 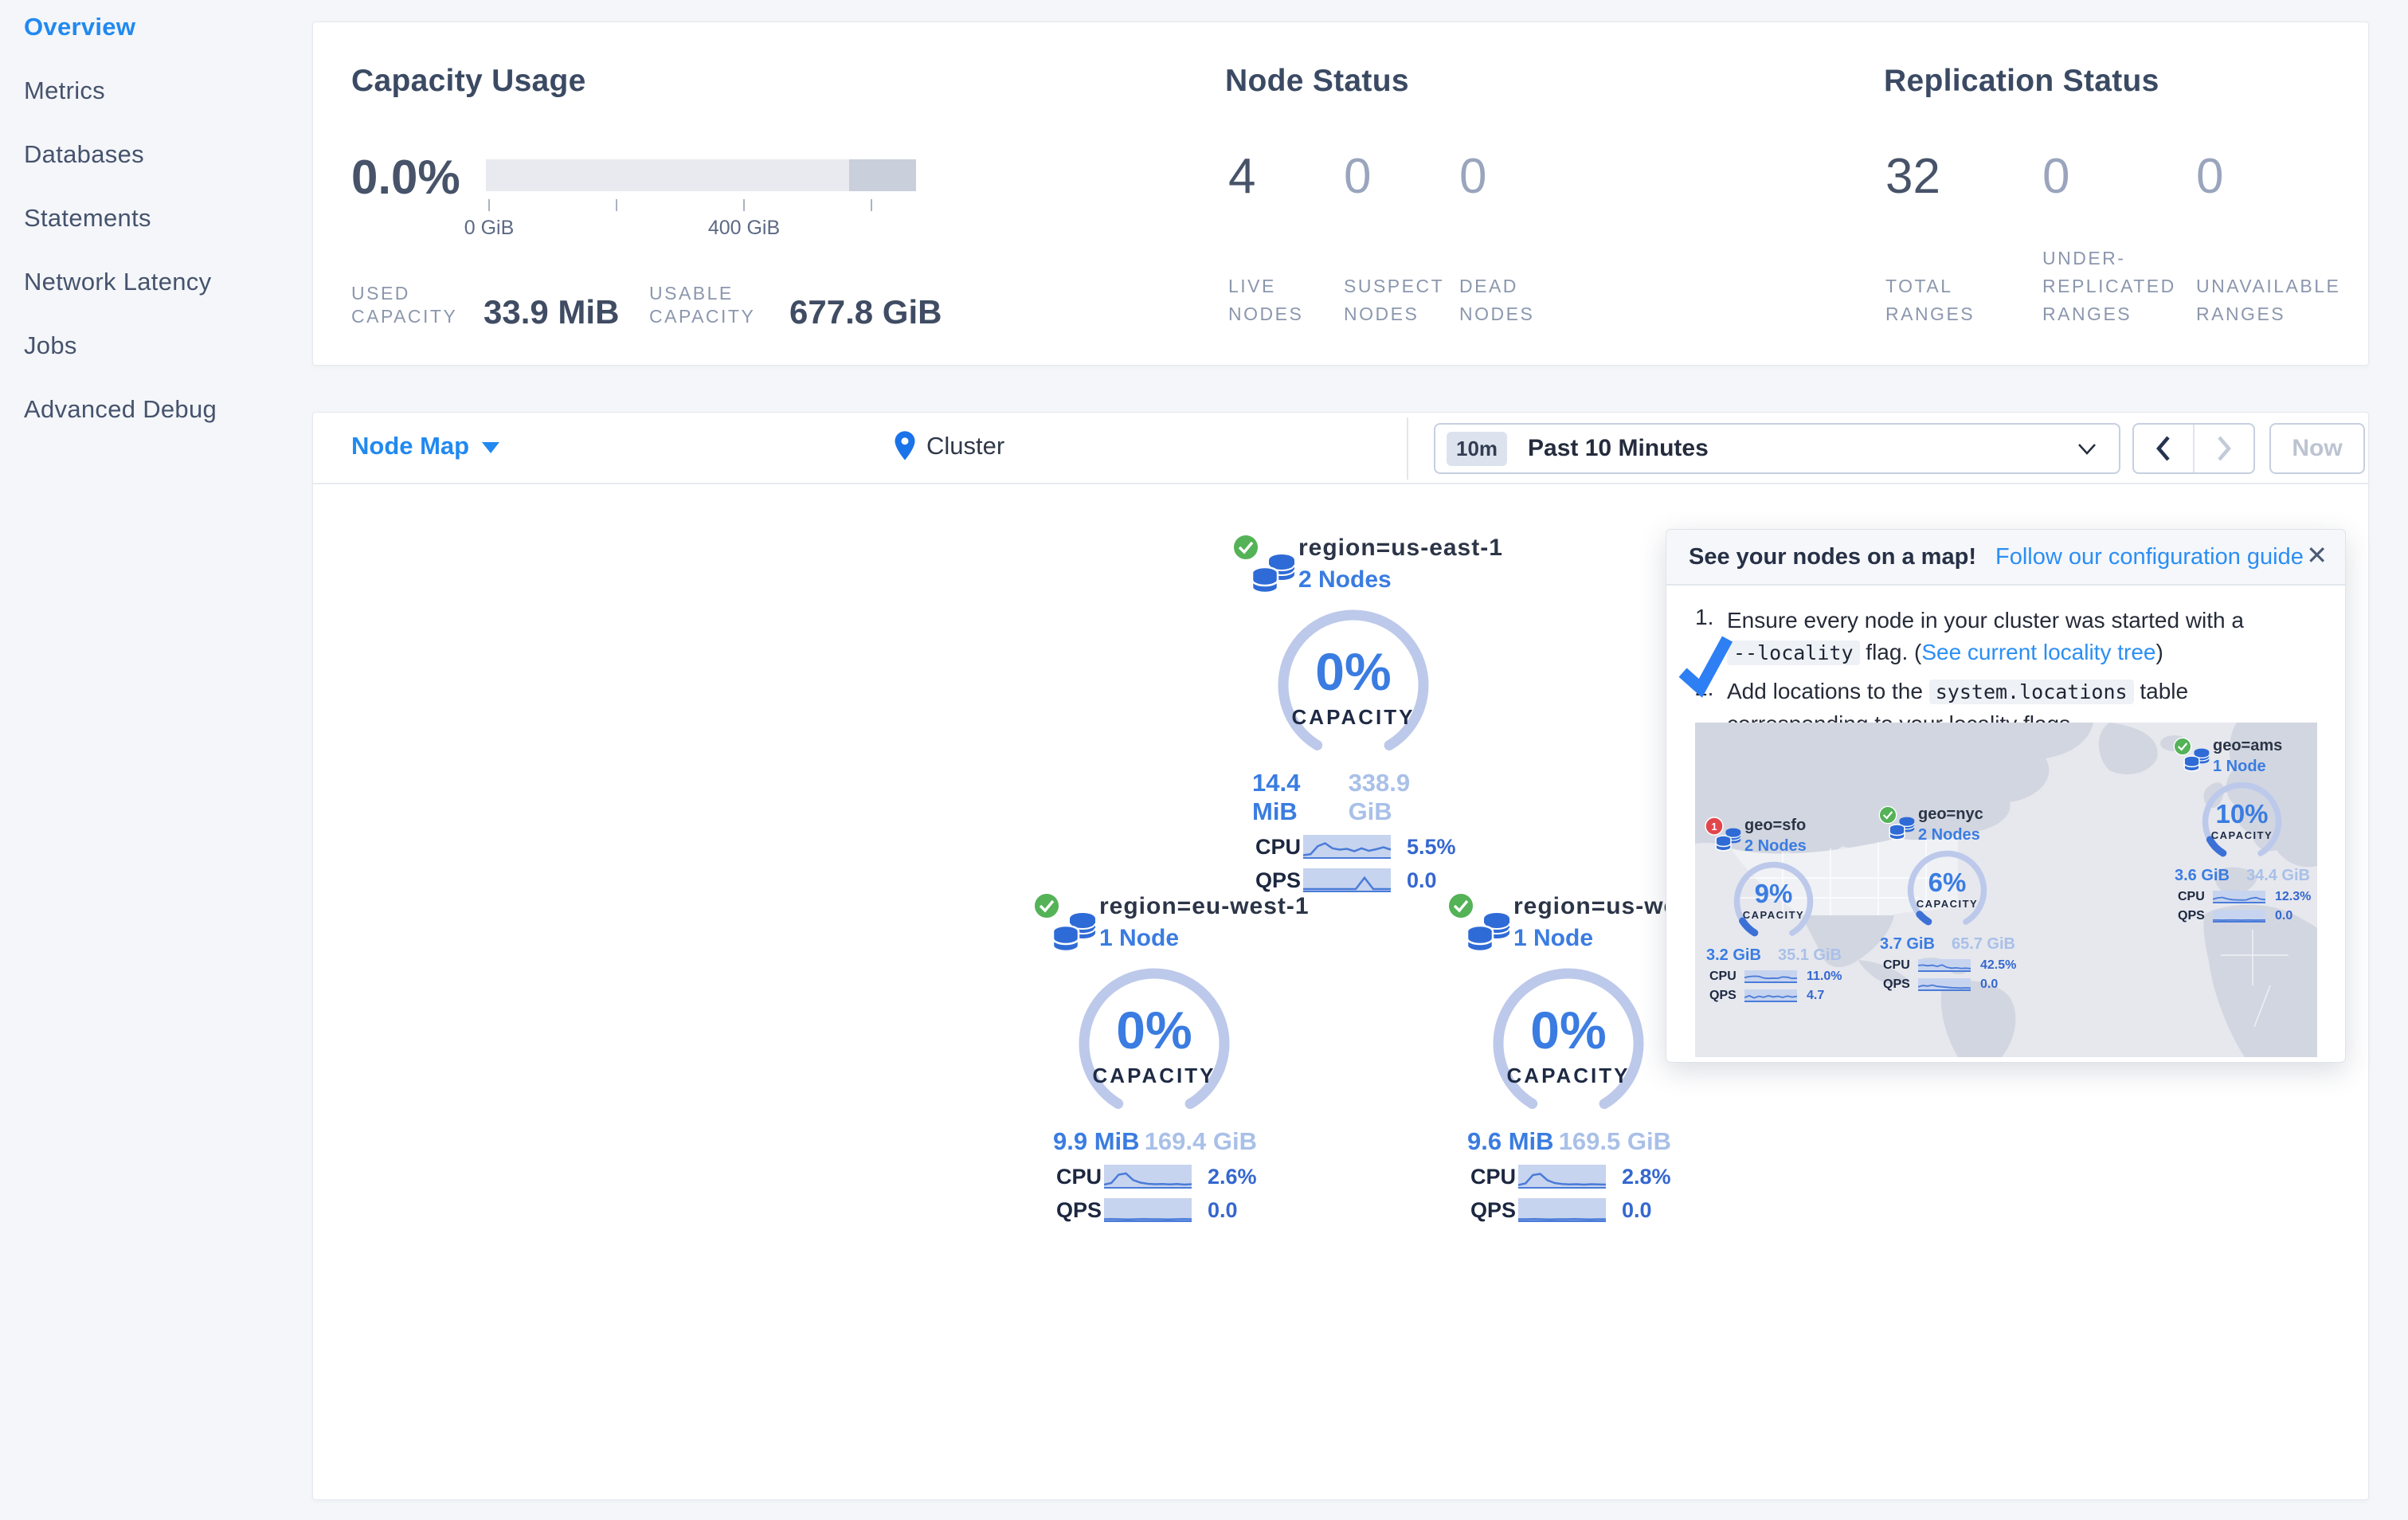 What do you see at coordinates (1948, 882) in the screenshot?
I see `capacity-percent: 6%` at bounding box center [1948, 882].